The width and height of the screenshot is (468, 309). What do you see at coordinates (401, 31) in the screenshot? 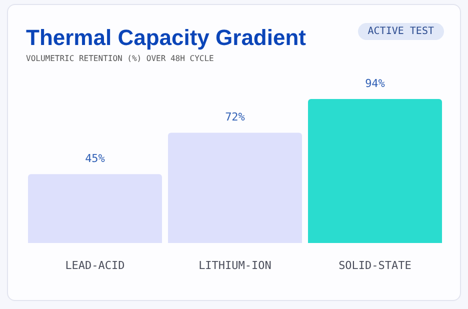
I see `text: ACTIVE TEST` at bounding box center [401, 31].